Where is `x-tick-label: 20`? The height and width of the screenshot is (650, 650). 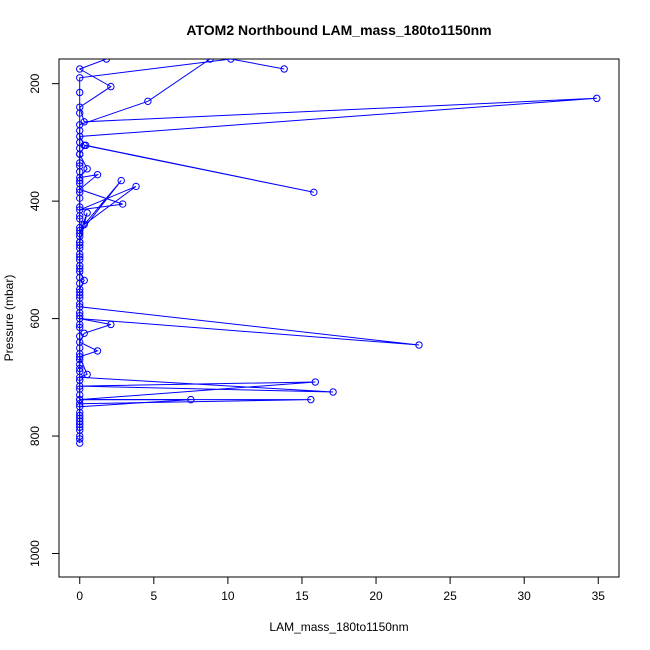
x-tick-label: 20 is located at coordinates (376, 596).